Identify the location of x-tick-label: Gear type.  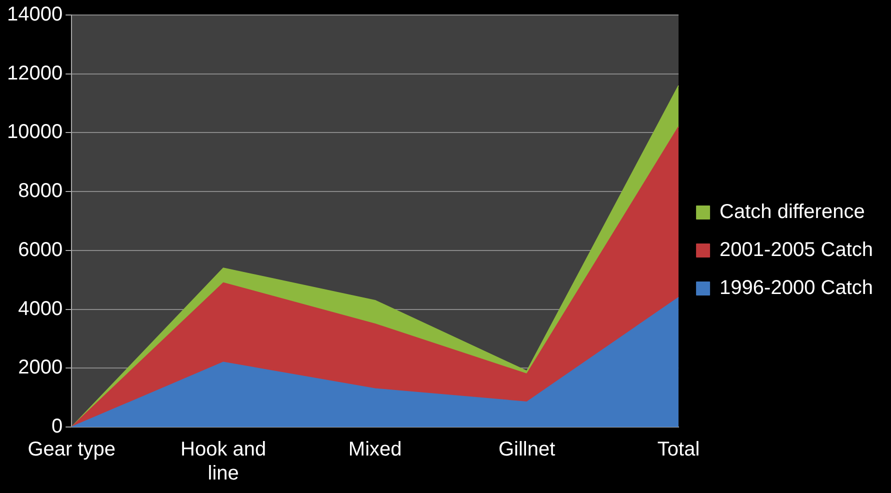
(72, 449).